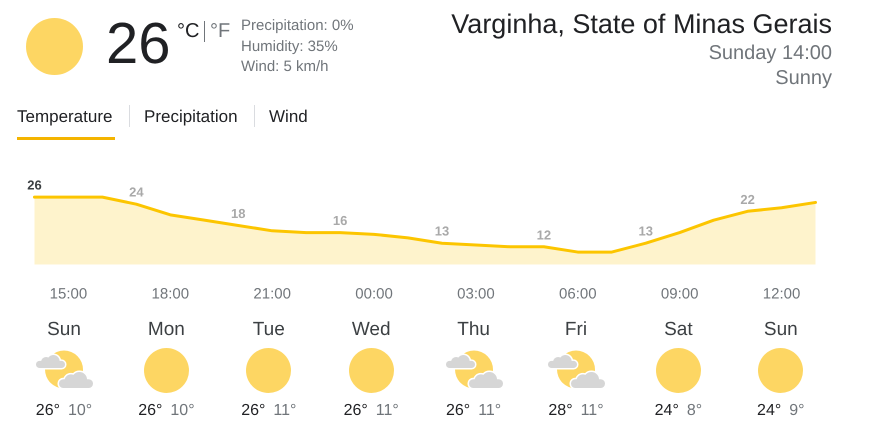  I want to click on category-label: Tue, so click(268, 329).